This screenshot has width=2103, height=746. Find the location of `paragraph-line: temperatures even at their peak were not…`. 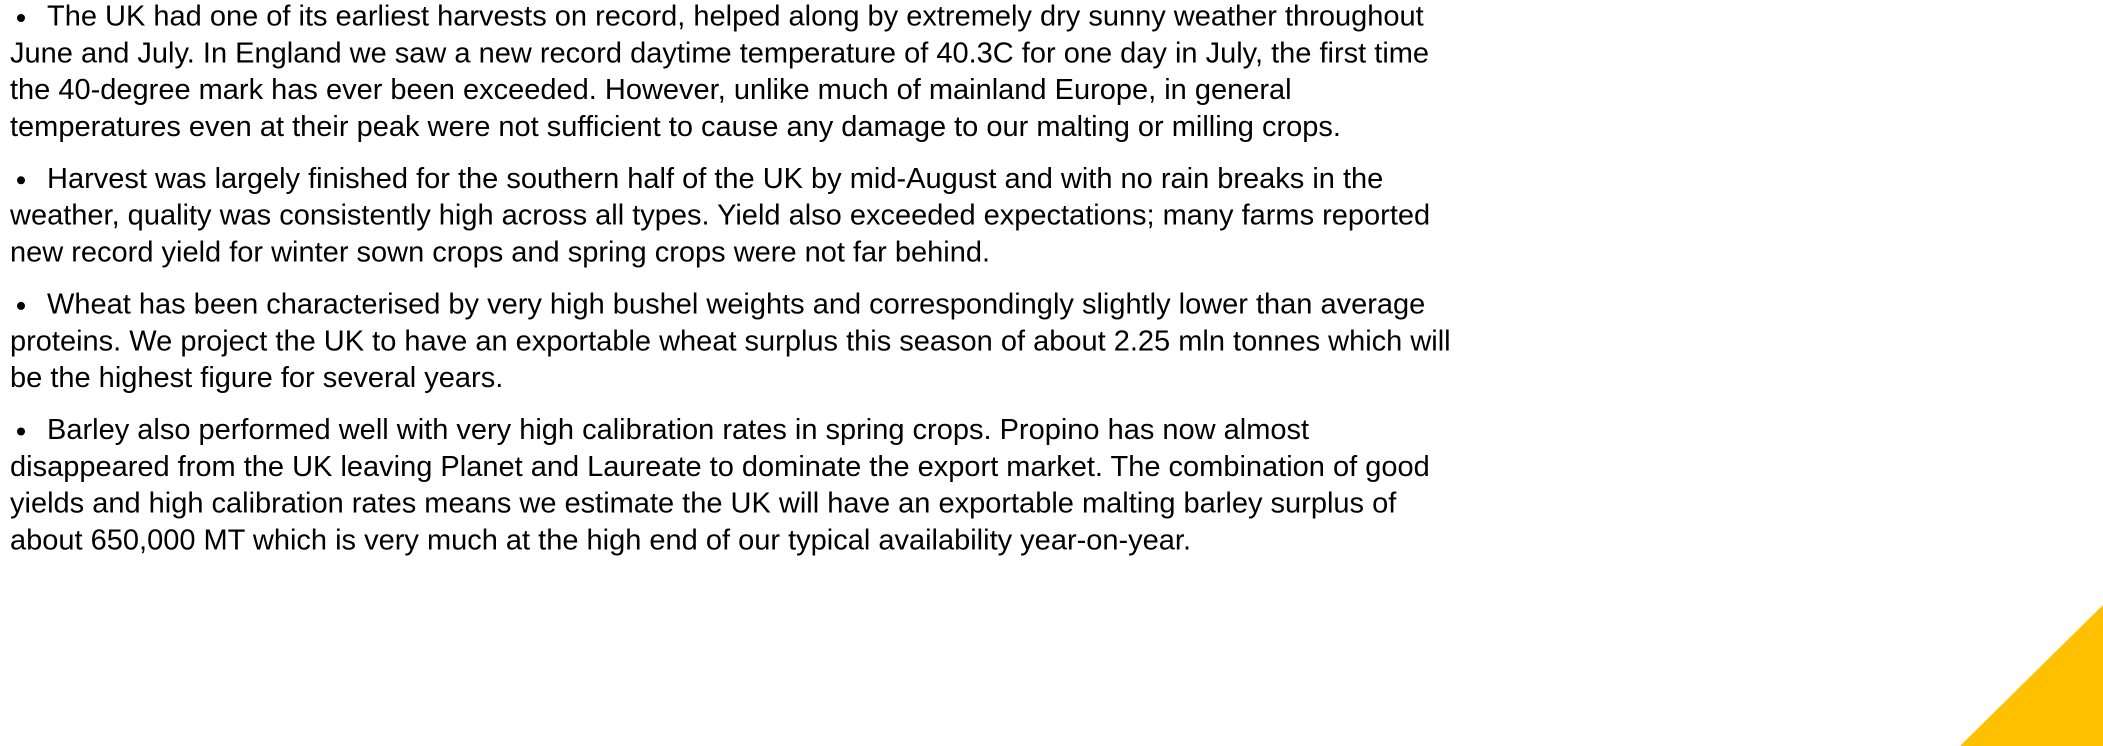

paragraph-line: temperatures even at their peak were not… is located at coordinates (675, 127).